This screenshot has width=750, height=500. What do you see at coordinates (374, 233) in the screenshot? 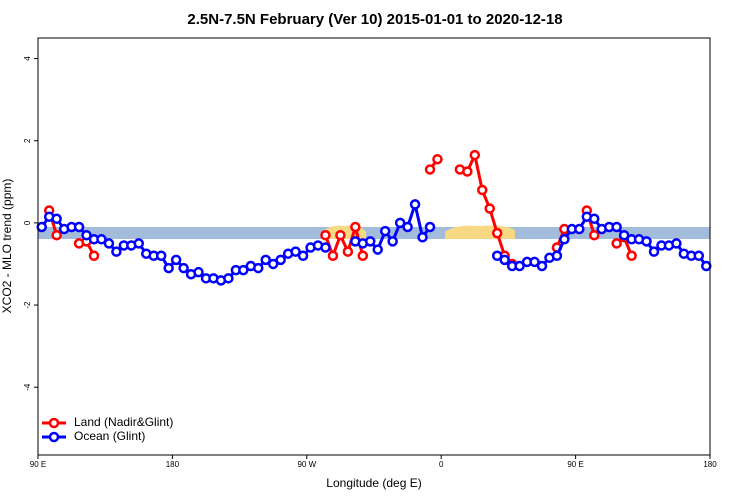
I see `ocean-band` at bounding box center [374, 233].